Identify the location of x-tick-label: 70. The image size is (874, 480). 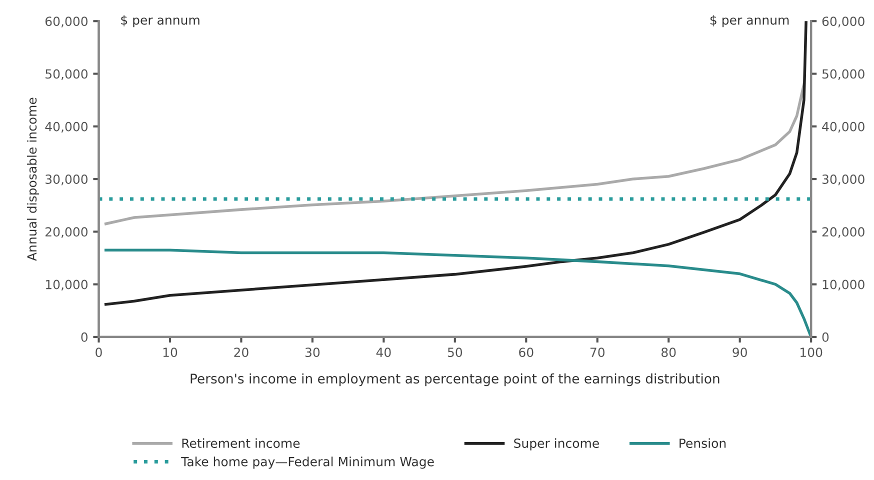
(597, 353).